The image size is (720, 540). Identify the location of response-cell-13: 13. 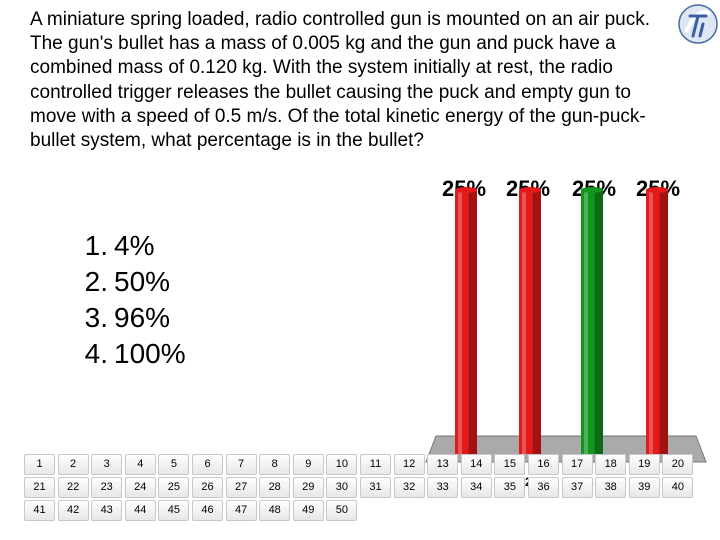
(443, 464).